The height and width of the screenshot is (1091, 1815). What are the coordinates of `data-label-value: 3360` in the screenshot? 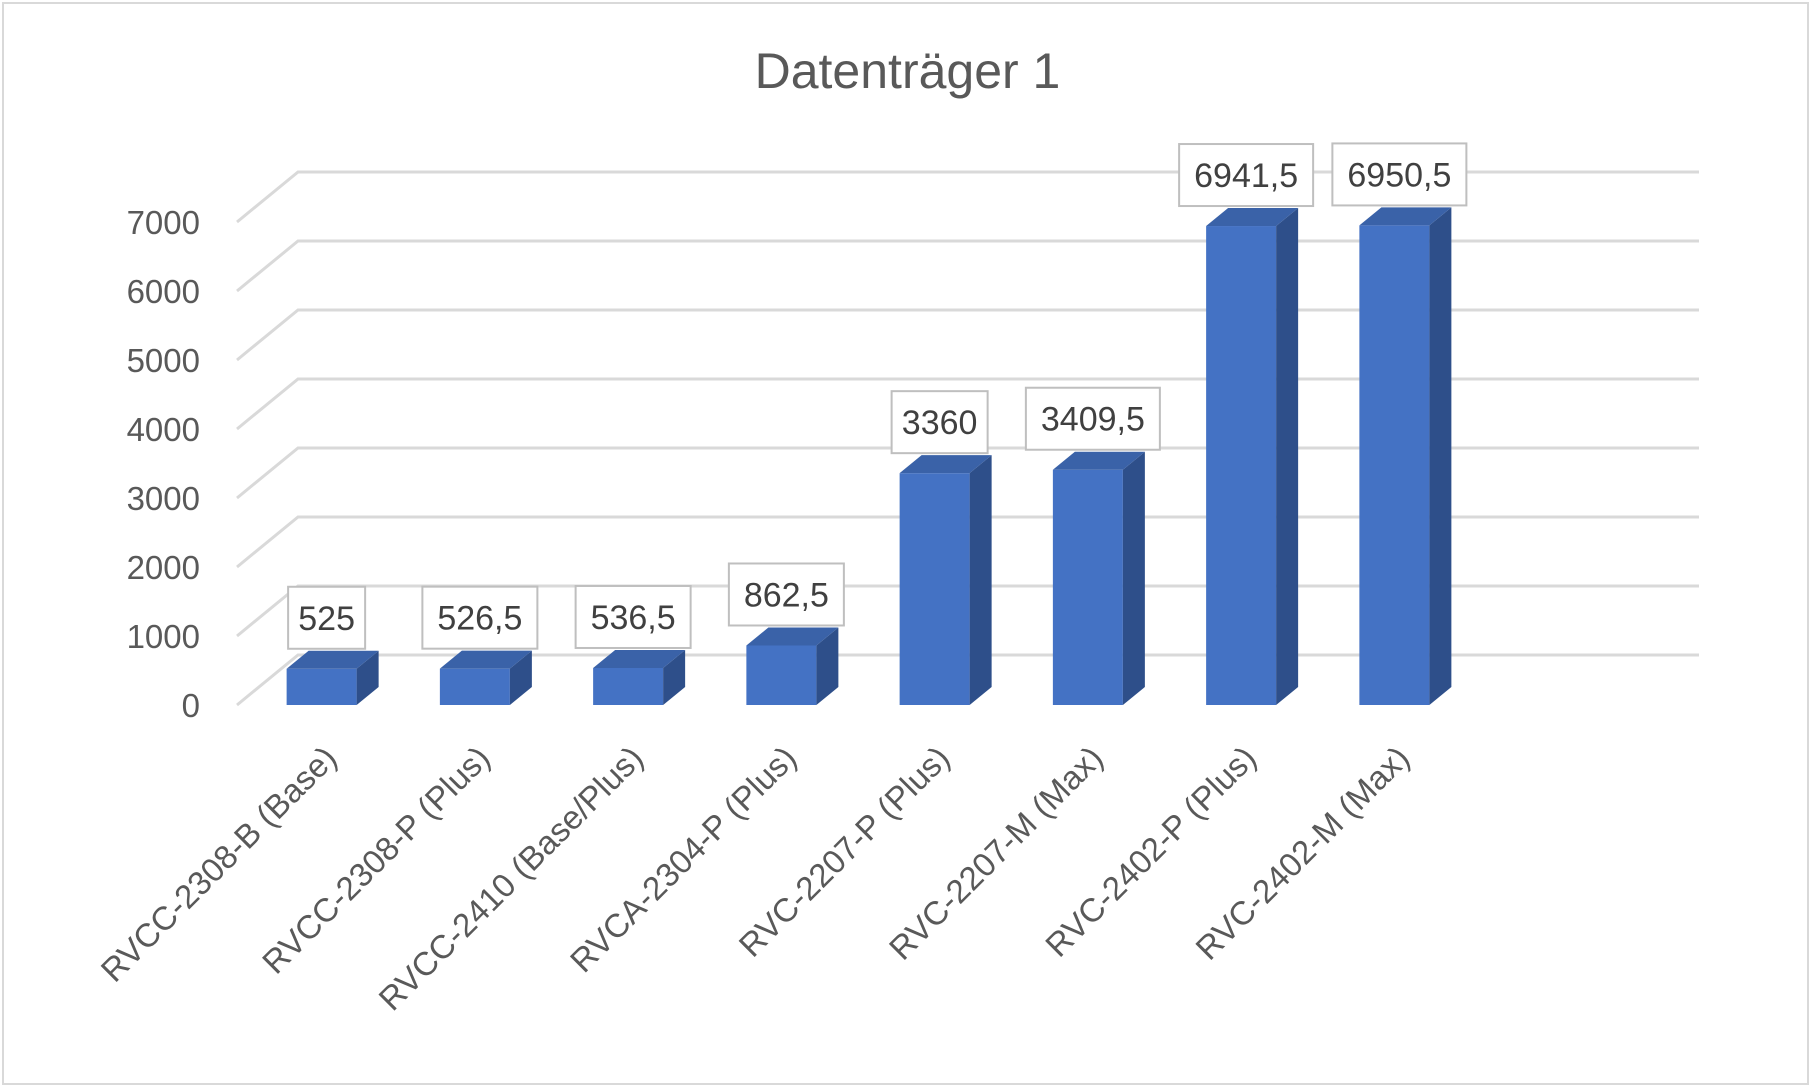 It's located at (940, 423).